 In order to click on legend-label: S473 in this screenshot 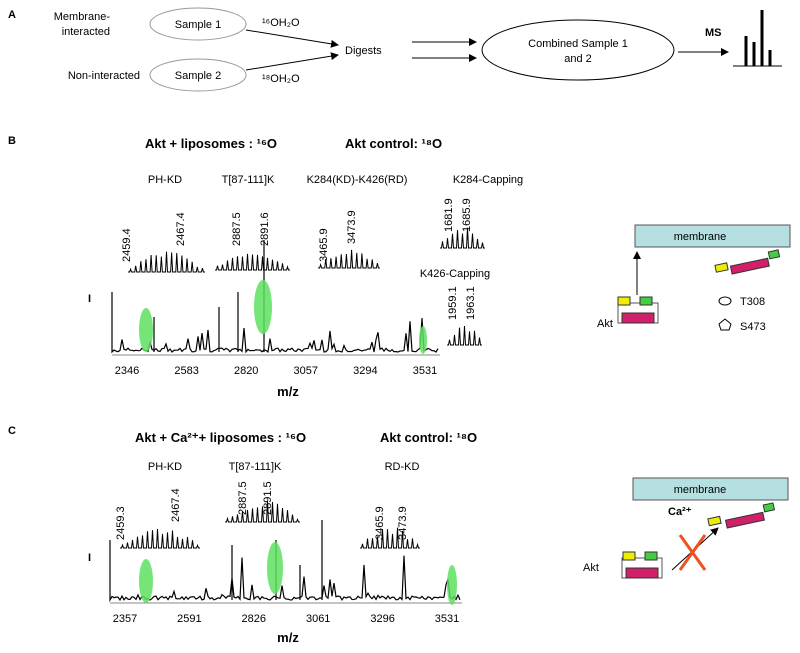, I will do `click(753, 327)`.